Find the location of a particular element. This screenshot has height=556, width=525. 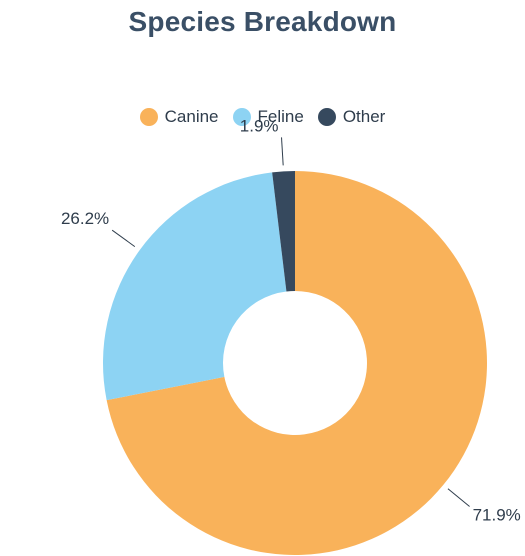

leader-line-canine is located at coordinates (458, 497).